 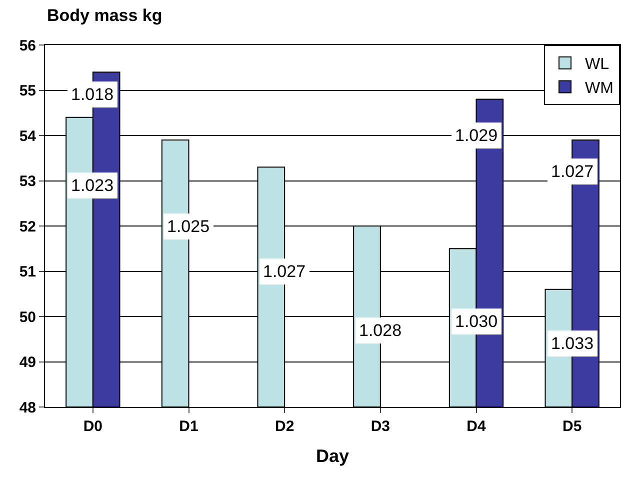 I want to click on x-tick-label: D4, so click(x=476, y=426).